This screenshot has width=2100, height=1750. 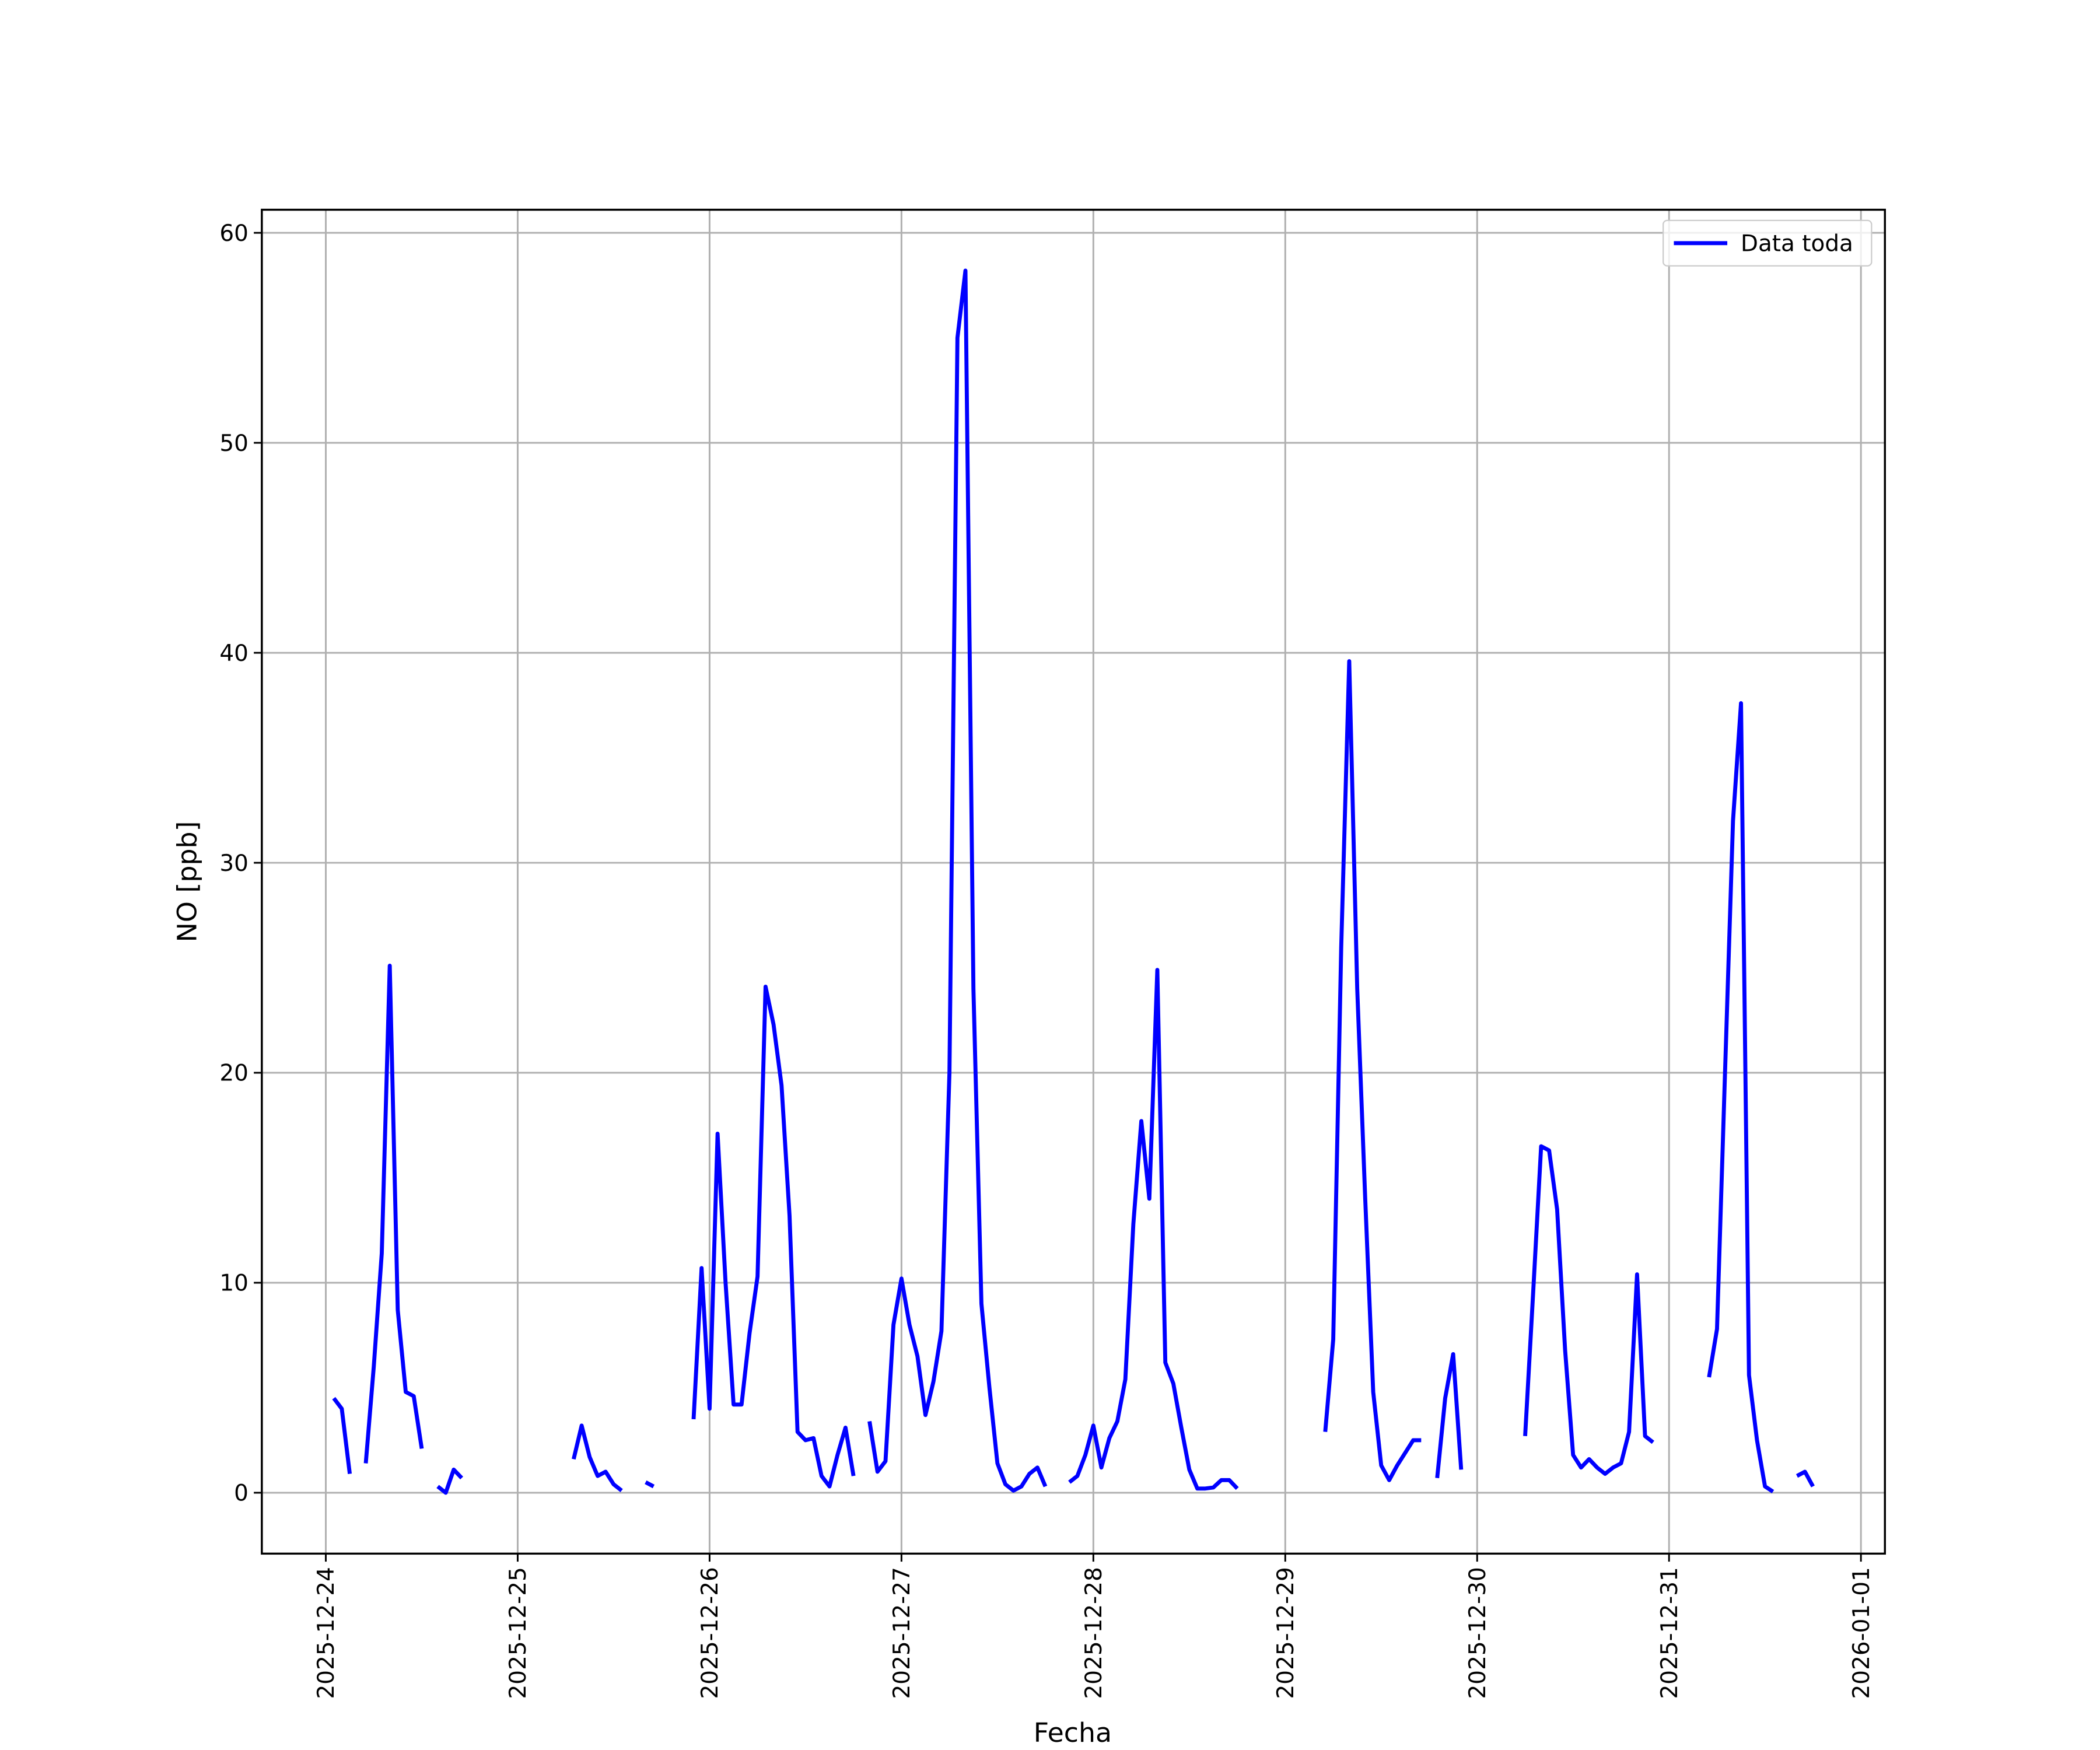 I want to click on x-axis-label: Fecha, so click(x=1073, y=1732).